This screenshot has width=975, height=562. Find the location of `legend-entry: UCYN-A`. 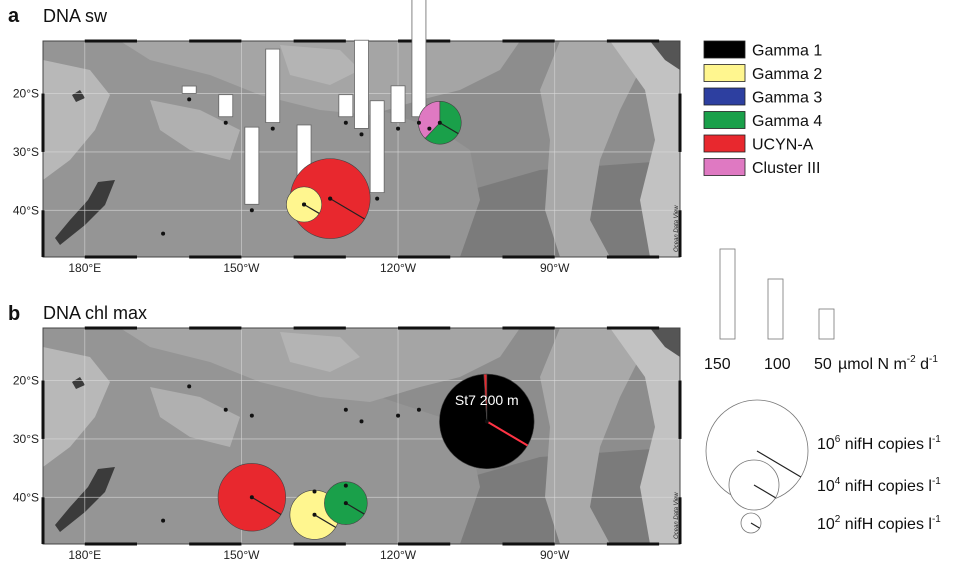

legend-entry: UCYN-A is located at coordinates (758, 144).